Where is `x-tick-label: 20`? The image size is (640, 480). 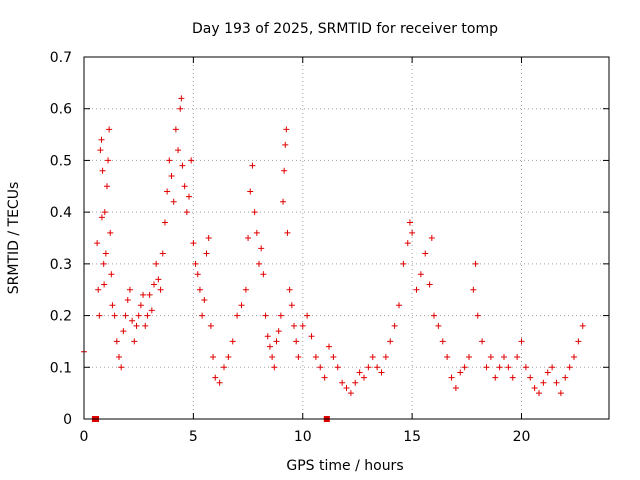 x-tick-label: 20 is located at coordinates (522, 437).